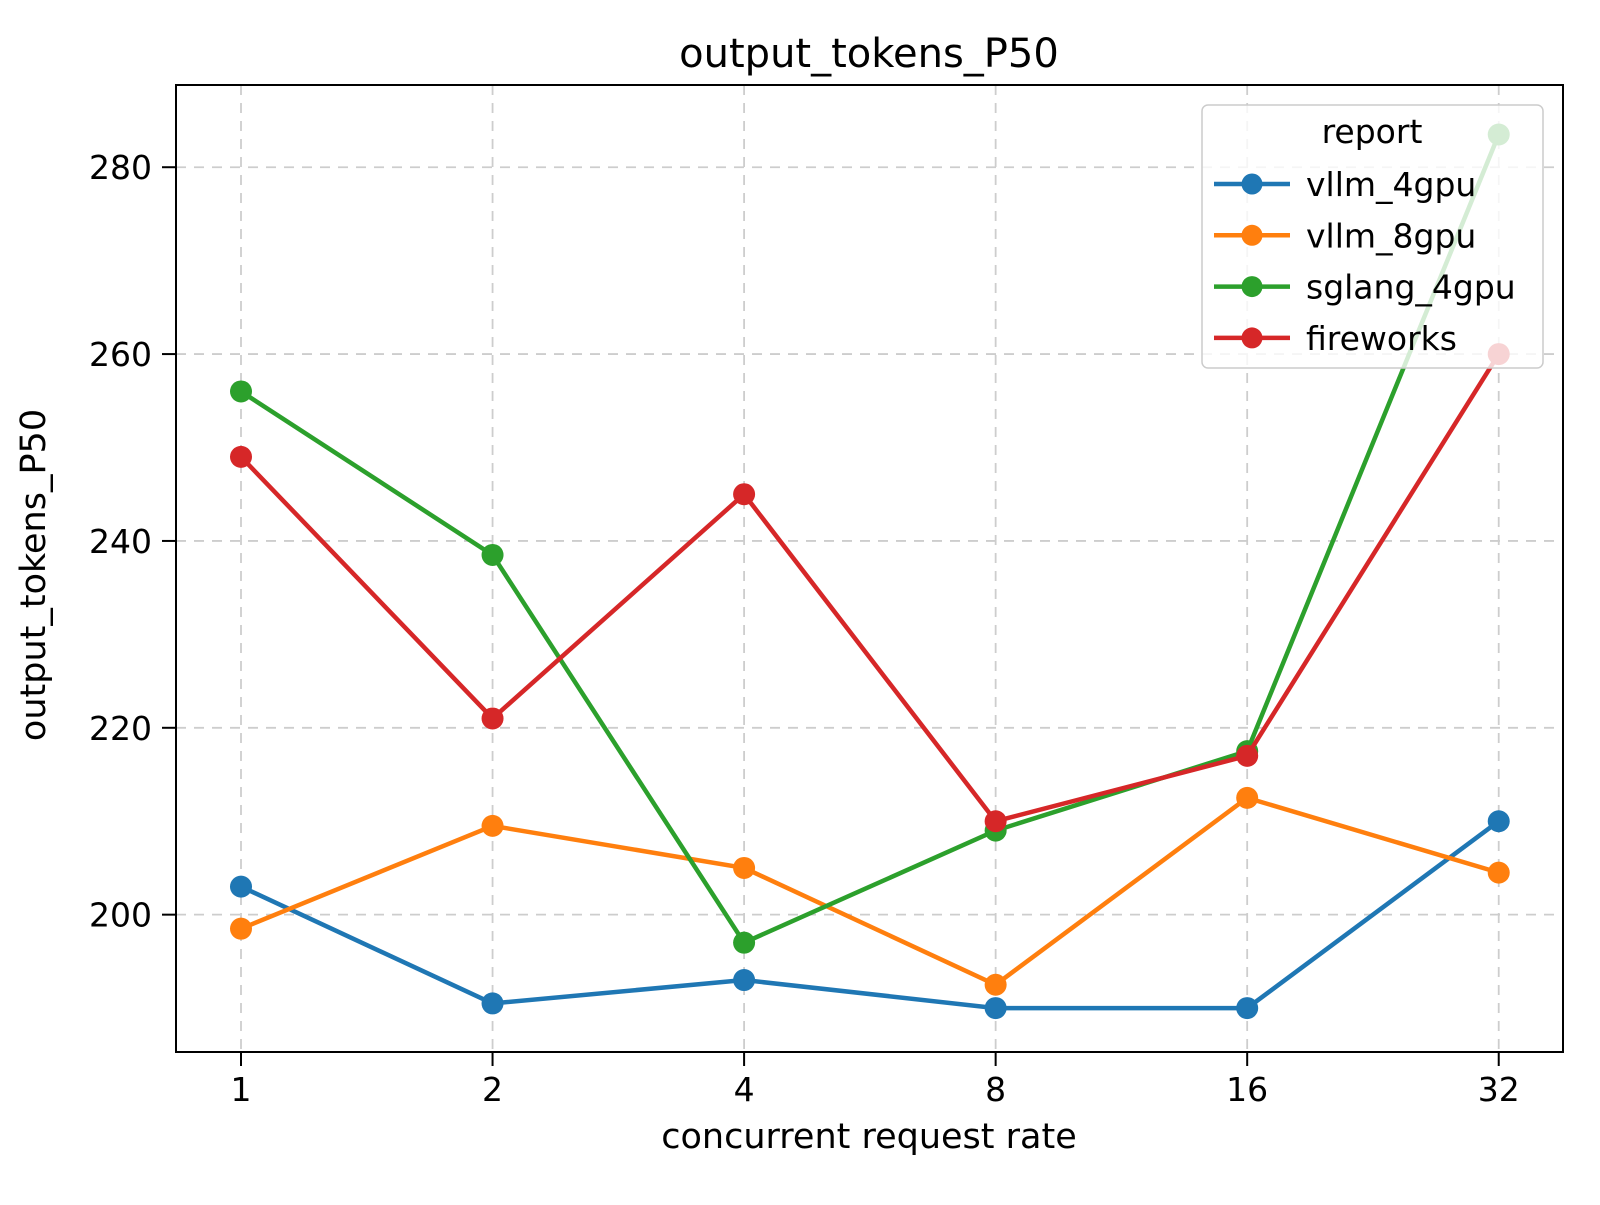 The height and width of the screenshot is (1205, 1600). What do you see at coordinates (1411, 287) in the screenshot?
I see `legend-label-sglang_4gpu: sglang_4gpu` at bounding box center [1411, 287].